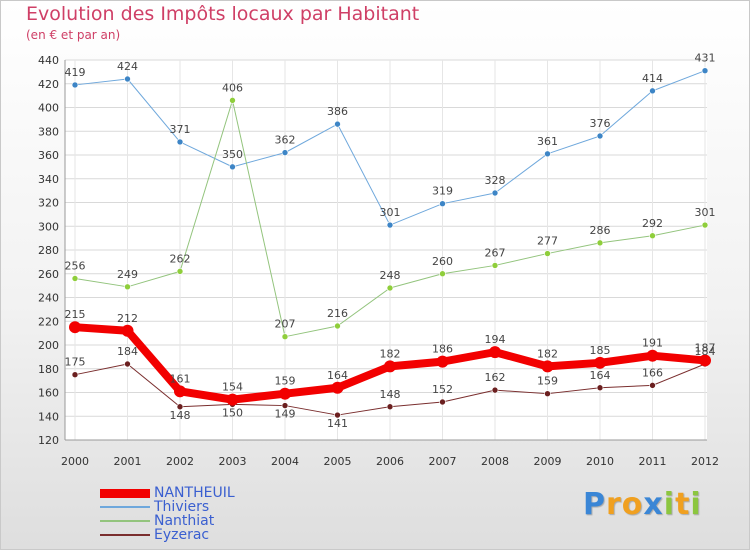 The height and width of the screenshot is (550, 750). Describe the element at coordinates (180, 258) in the screenshot. I see `data-label: 262` at that location.